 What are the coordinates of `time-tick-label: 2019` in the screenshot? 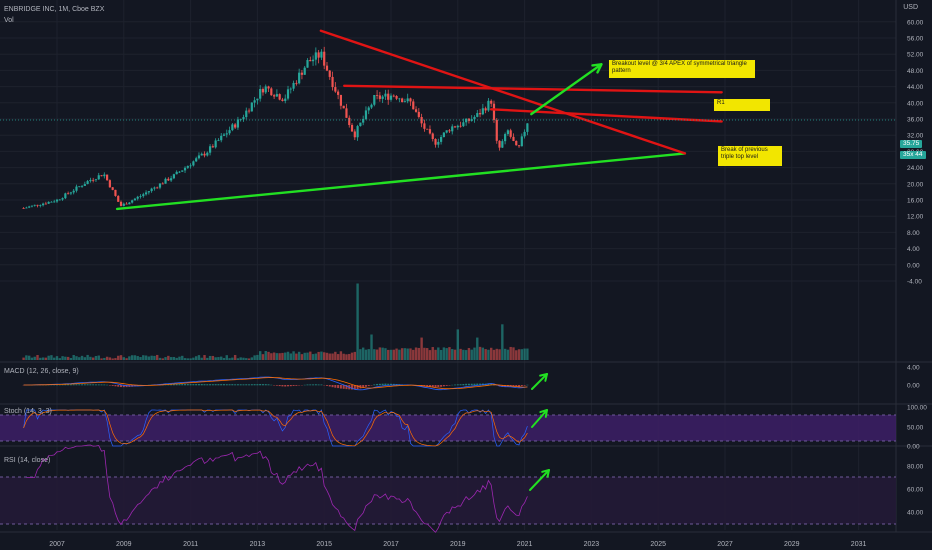 It's located at (458, 544).